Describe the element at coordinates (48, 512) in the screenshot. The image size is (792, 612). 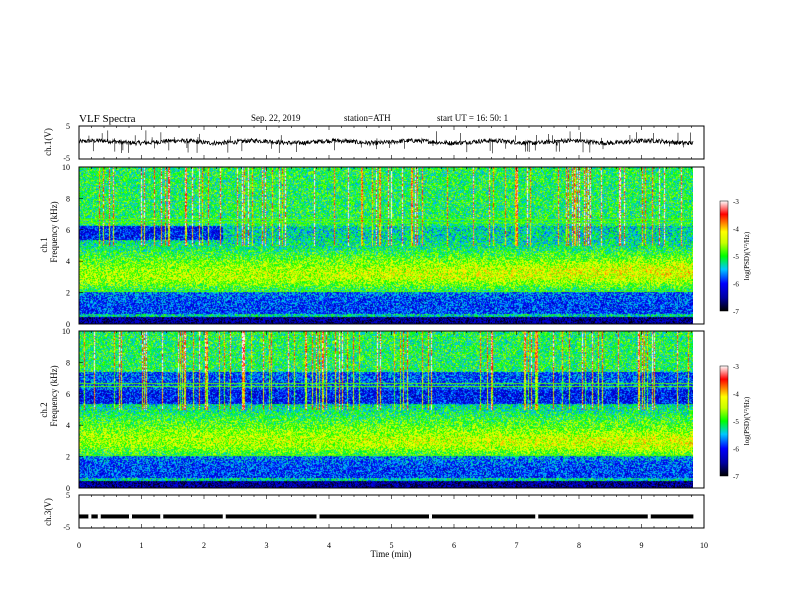
I see `ch3-waveform-ylabel: ch.3(V)` at that location.